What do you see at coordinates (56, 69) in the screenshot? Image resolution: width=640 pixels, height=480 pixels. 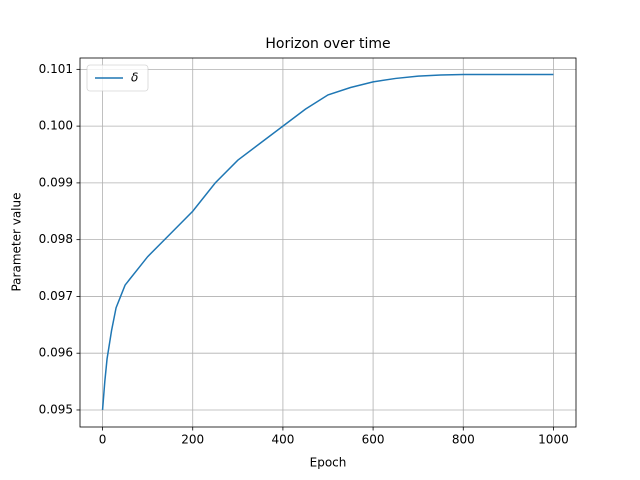 I see `y-tick-label: 0.101` at bounding box center [56, 69].